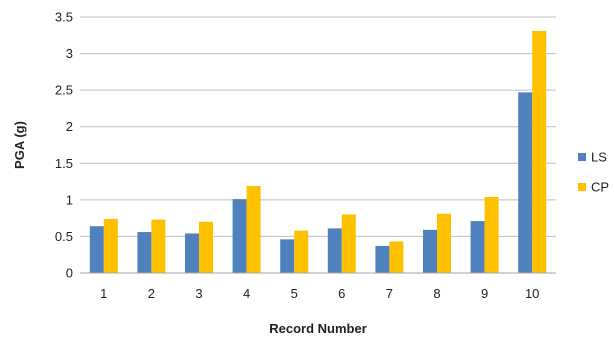  Describe the element at coordinates (69, 126) in the screenshot. I see `y-tick-label: 2` at that location.